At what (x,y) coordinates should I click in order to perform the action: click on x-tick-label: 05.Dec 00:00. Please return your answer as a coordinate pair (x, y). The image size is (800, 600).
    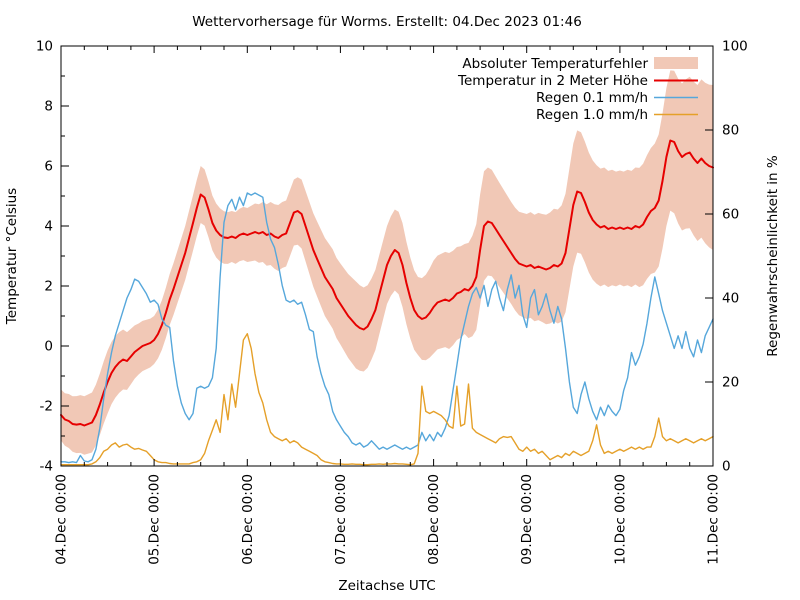
    Looking at the image, I should click on (155, 519).